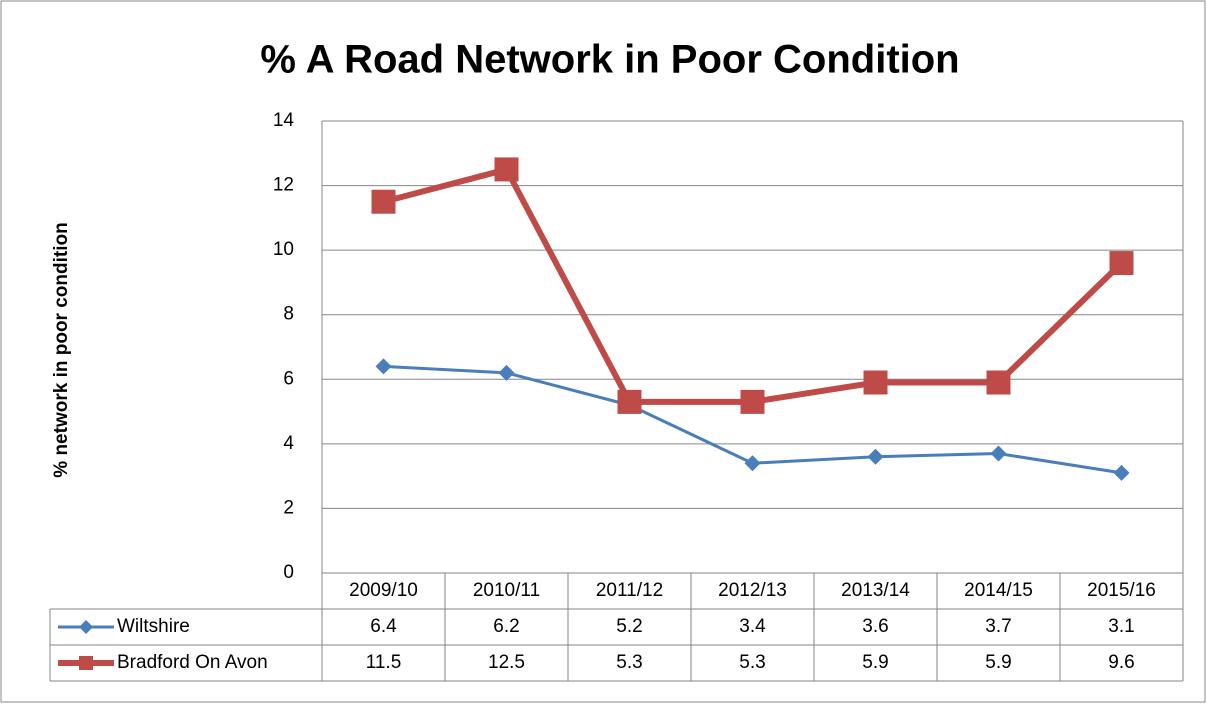  What do you see at coordinates (288, 572) in the screenshot?
I see `y-tick-label: 0` at bounding box center [288, 572].